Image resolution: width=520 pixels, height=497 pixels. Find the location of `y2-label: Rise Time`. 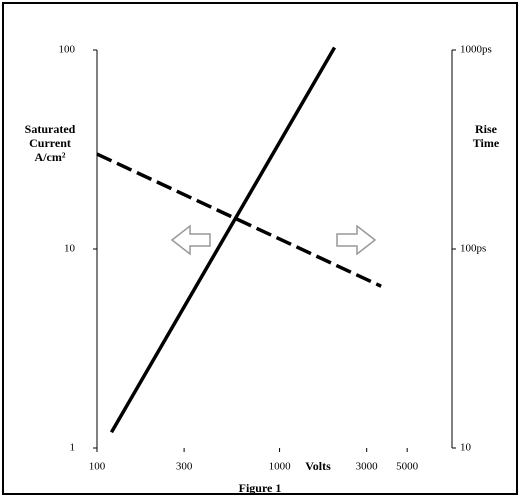

y2-label: Rise Time is located at coordinates (486, 136).